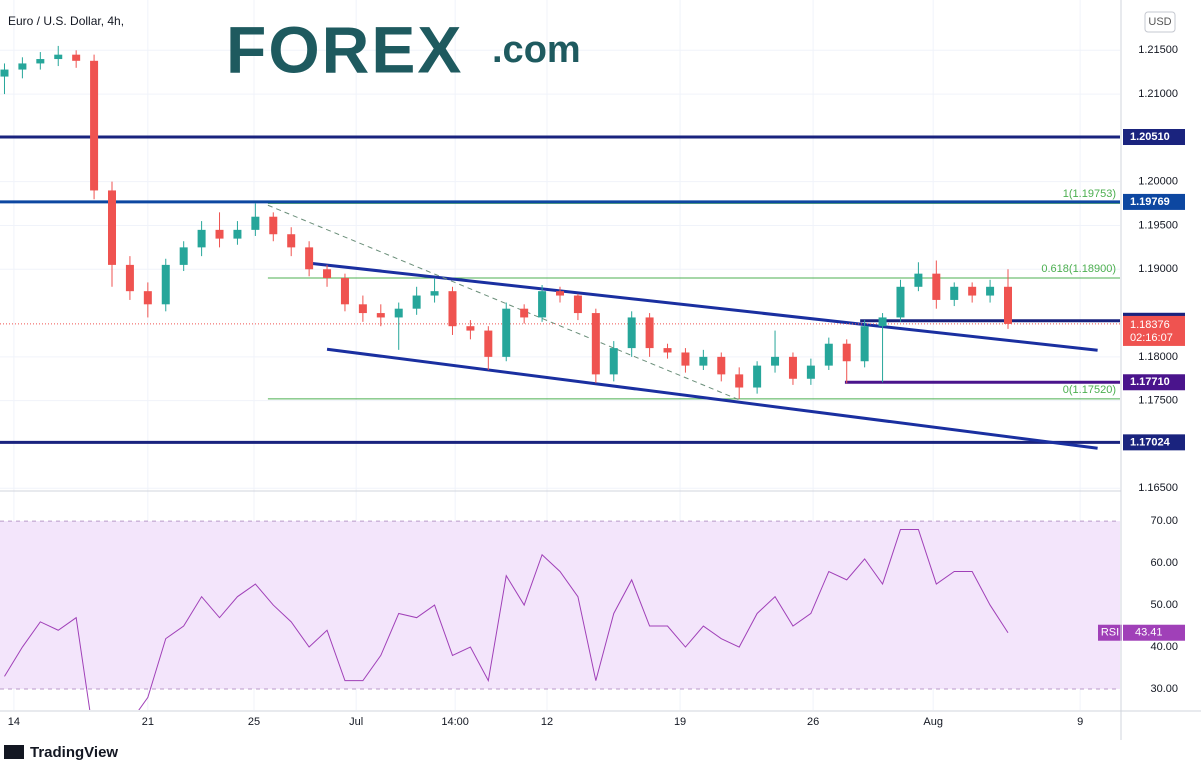  I want to click on y-tick-label: 1.19500, so click(1158, 225).